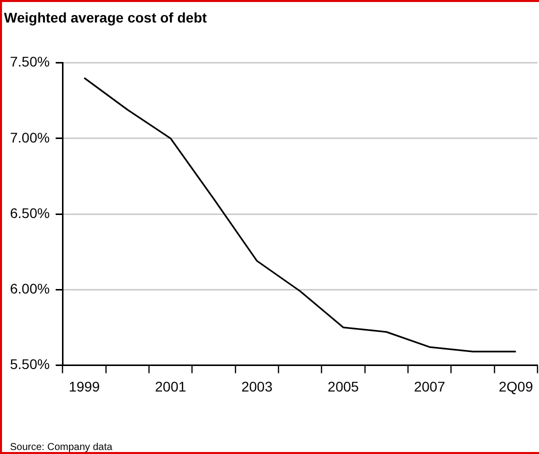  Describe the element at coordinates (30, 364) in the screenshot. I see `y-tick-label: 5.50%` at that location.